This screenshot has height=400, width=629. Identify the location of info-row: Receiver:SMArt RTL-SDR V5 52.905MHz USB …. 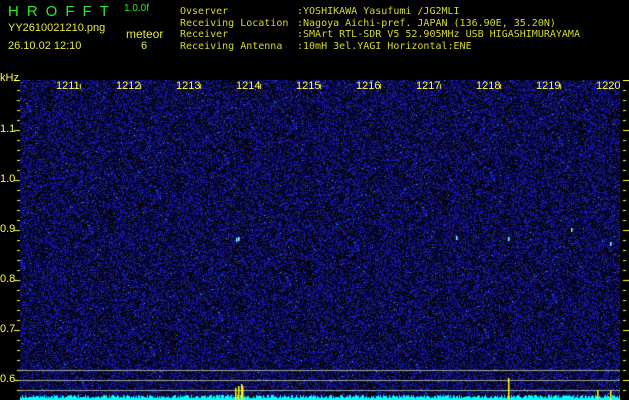
(380, 34).